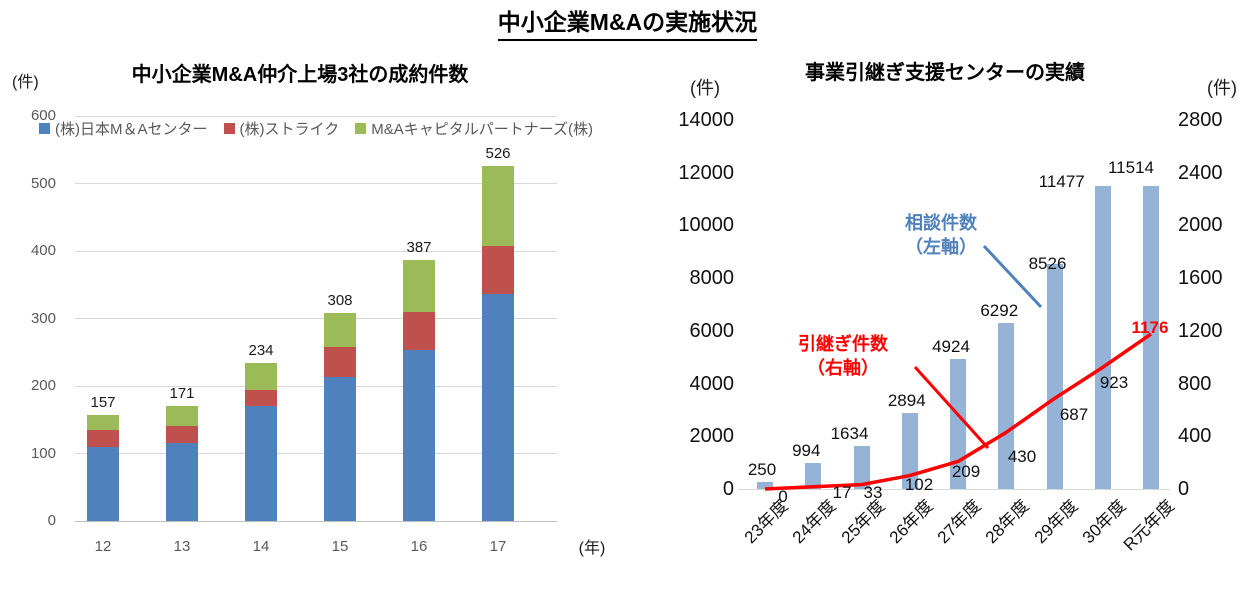 The width and height of the screenshot is (1255, 589). Describe the element at coordinates (51, 520) in the screenshot. I see `left-chart-y-tick-label: 0` at that location.